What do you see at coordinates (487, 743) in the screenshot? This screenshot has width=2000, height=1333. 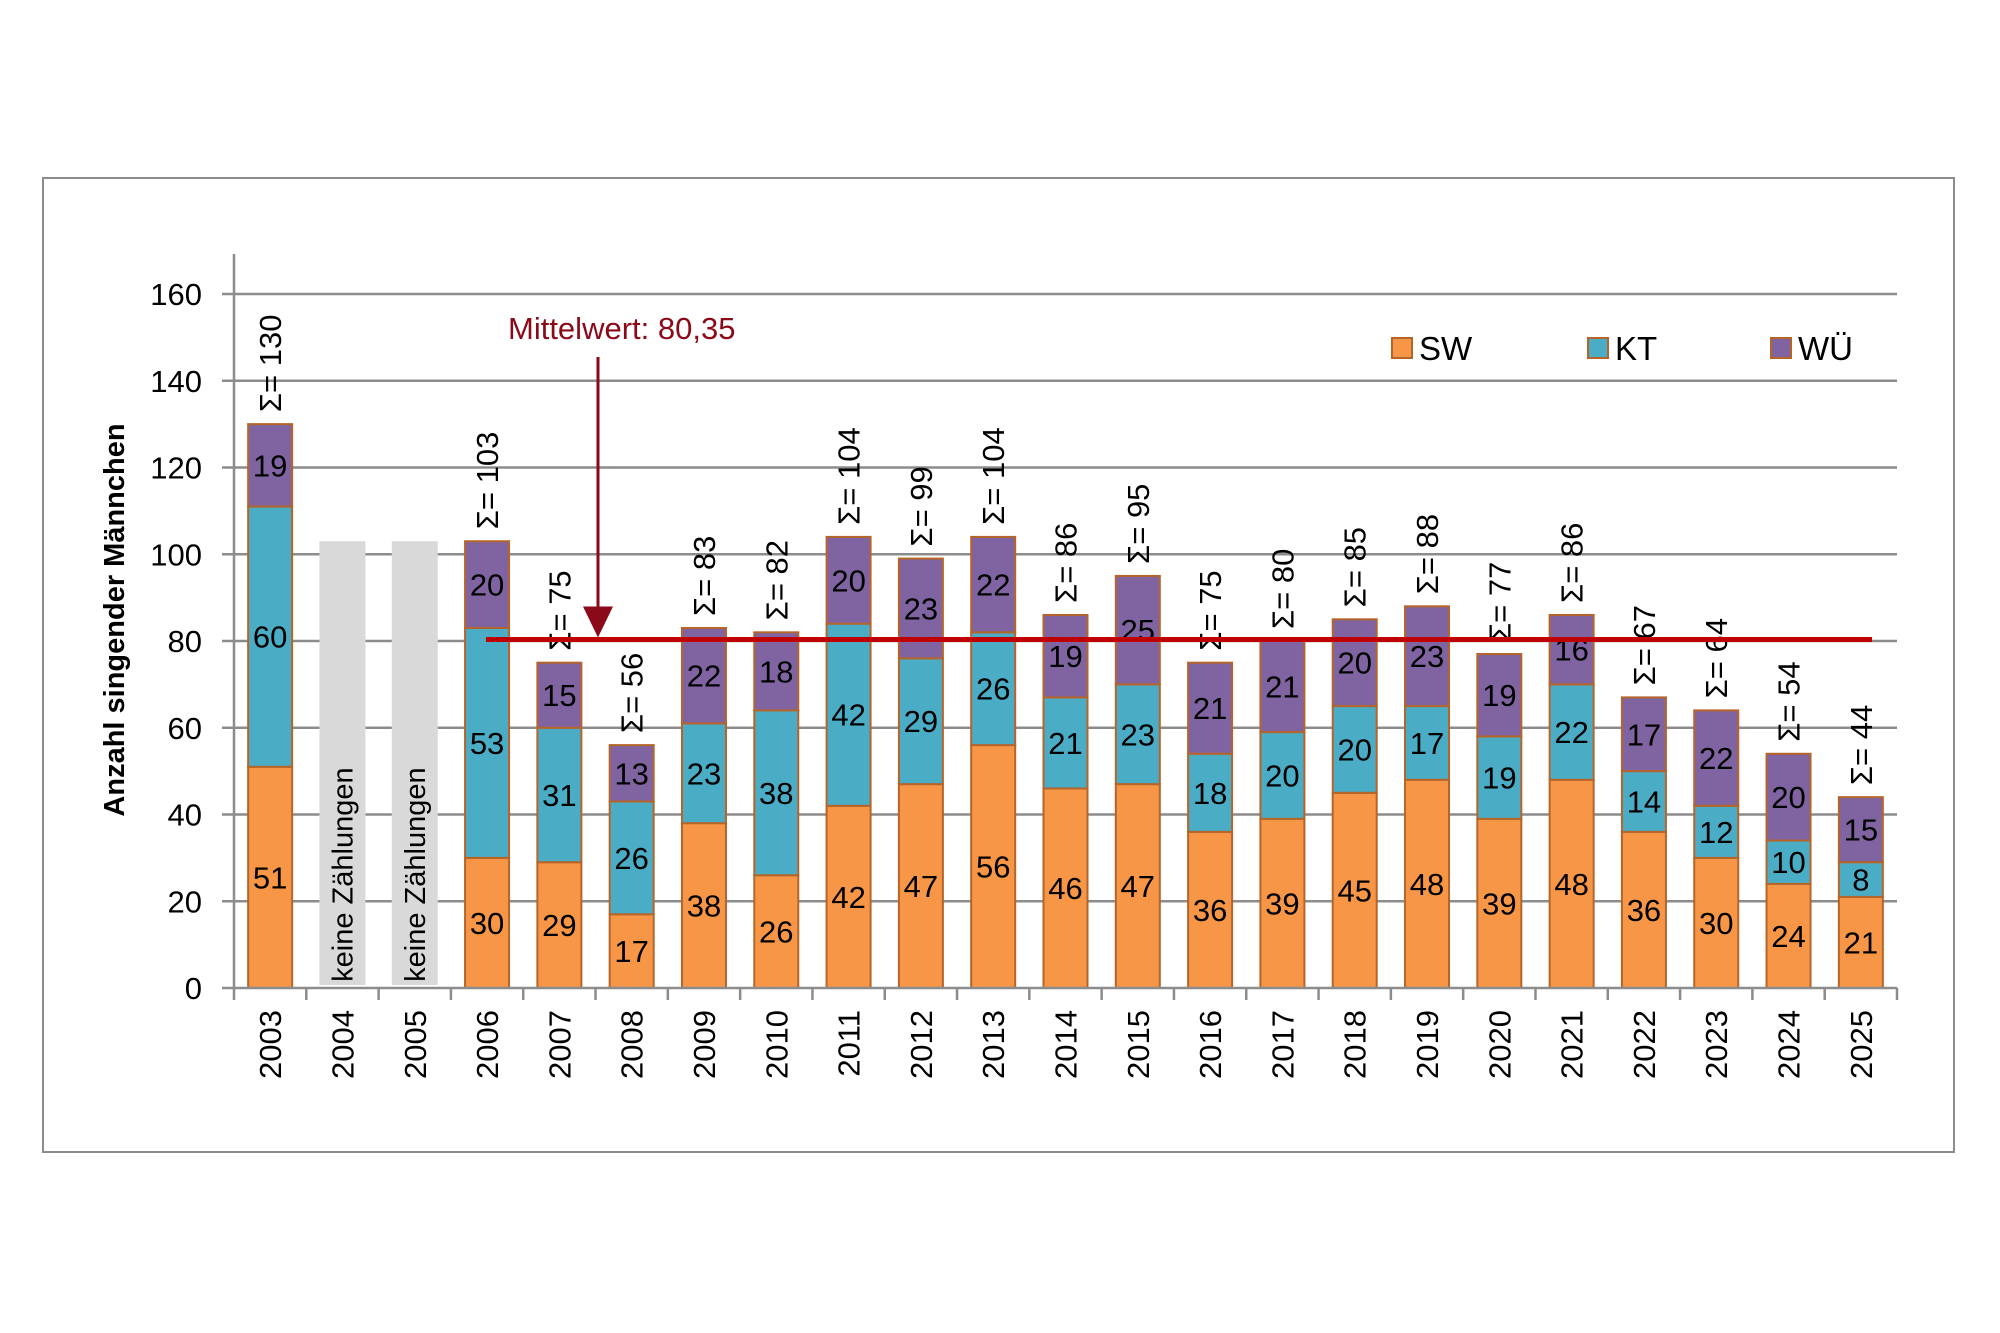 I see `data-label-KT-2006: 53` at bounding box center [487, 743].